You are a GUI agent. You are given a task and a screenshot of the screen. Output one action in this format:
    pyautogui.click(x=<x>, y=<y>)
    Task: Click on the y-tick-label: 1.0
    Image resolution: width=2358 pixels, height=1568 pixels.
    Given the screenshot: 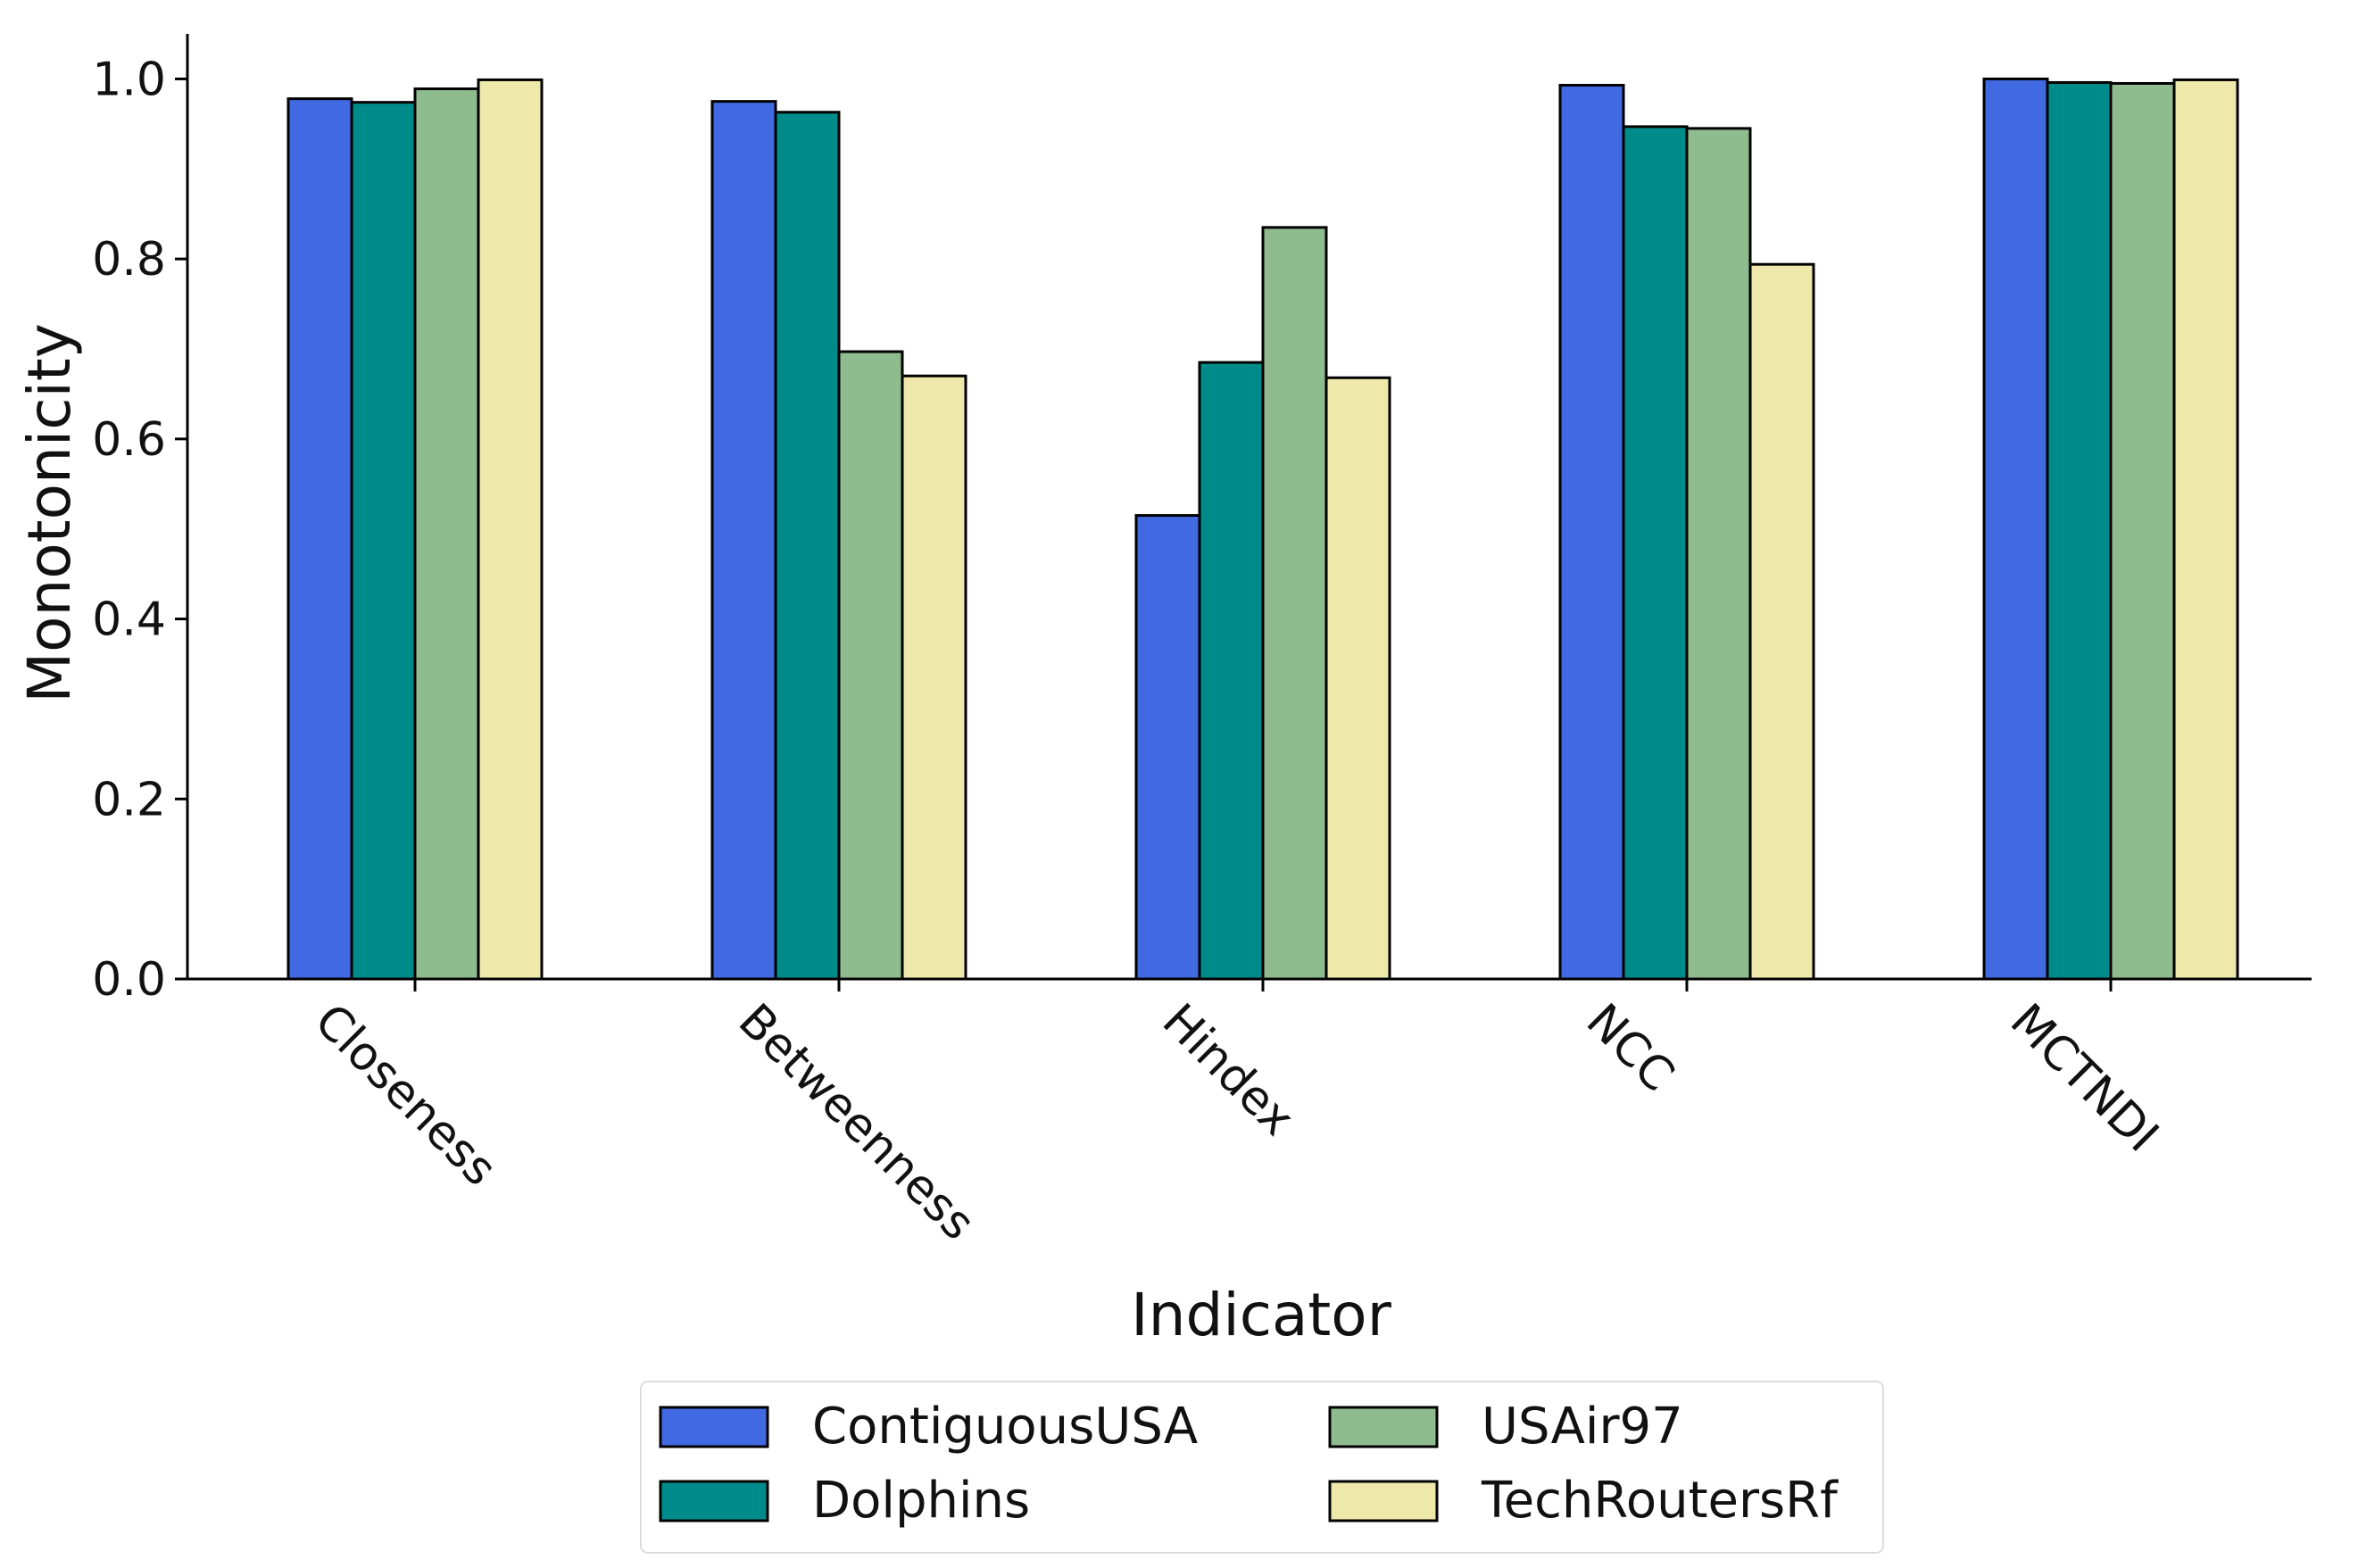 What is the action you would take?
    pyautogui.click(x=129, y=79)
    